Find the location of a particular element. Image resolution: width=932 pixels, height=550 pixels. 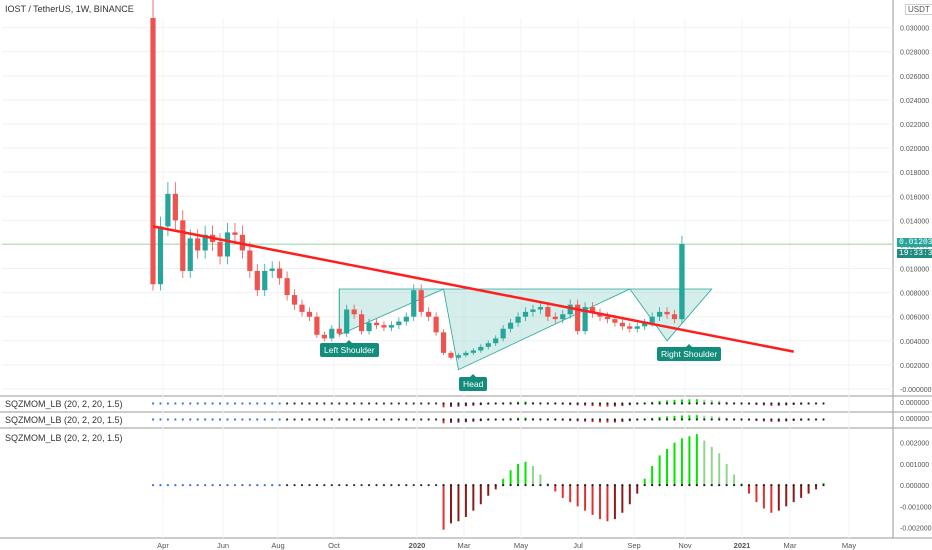

time-tick-label: 2020 is located at coordinates (417, 545).